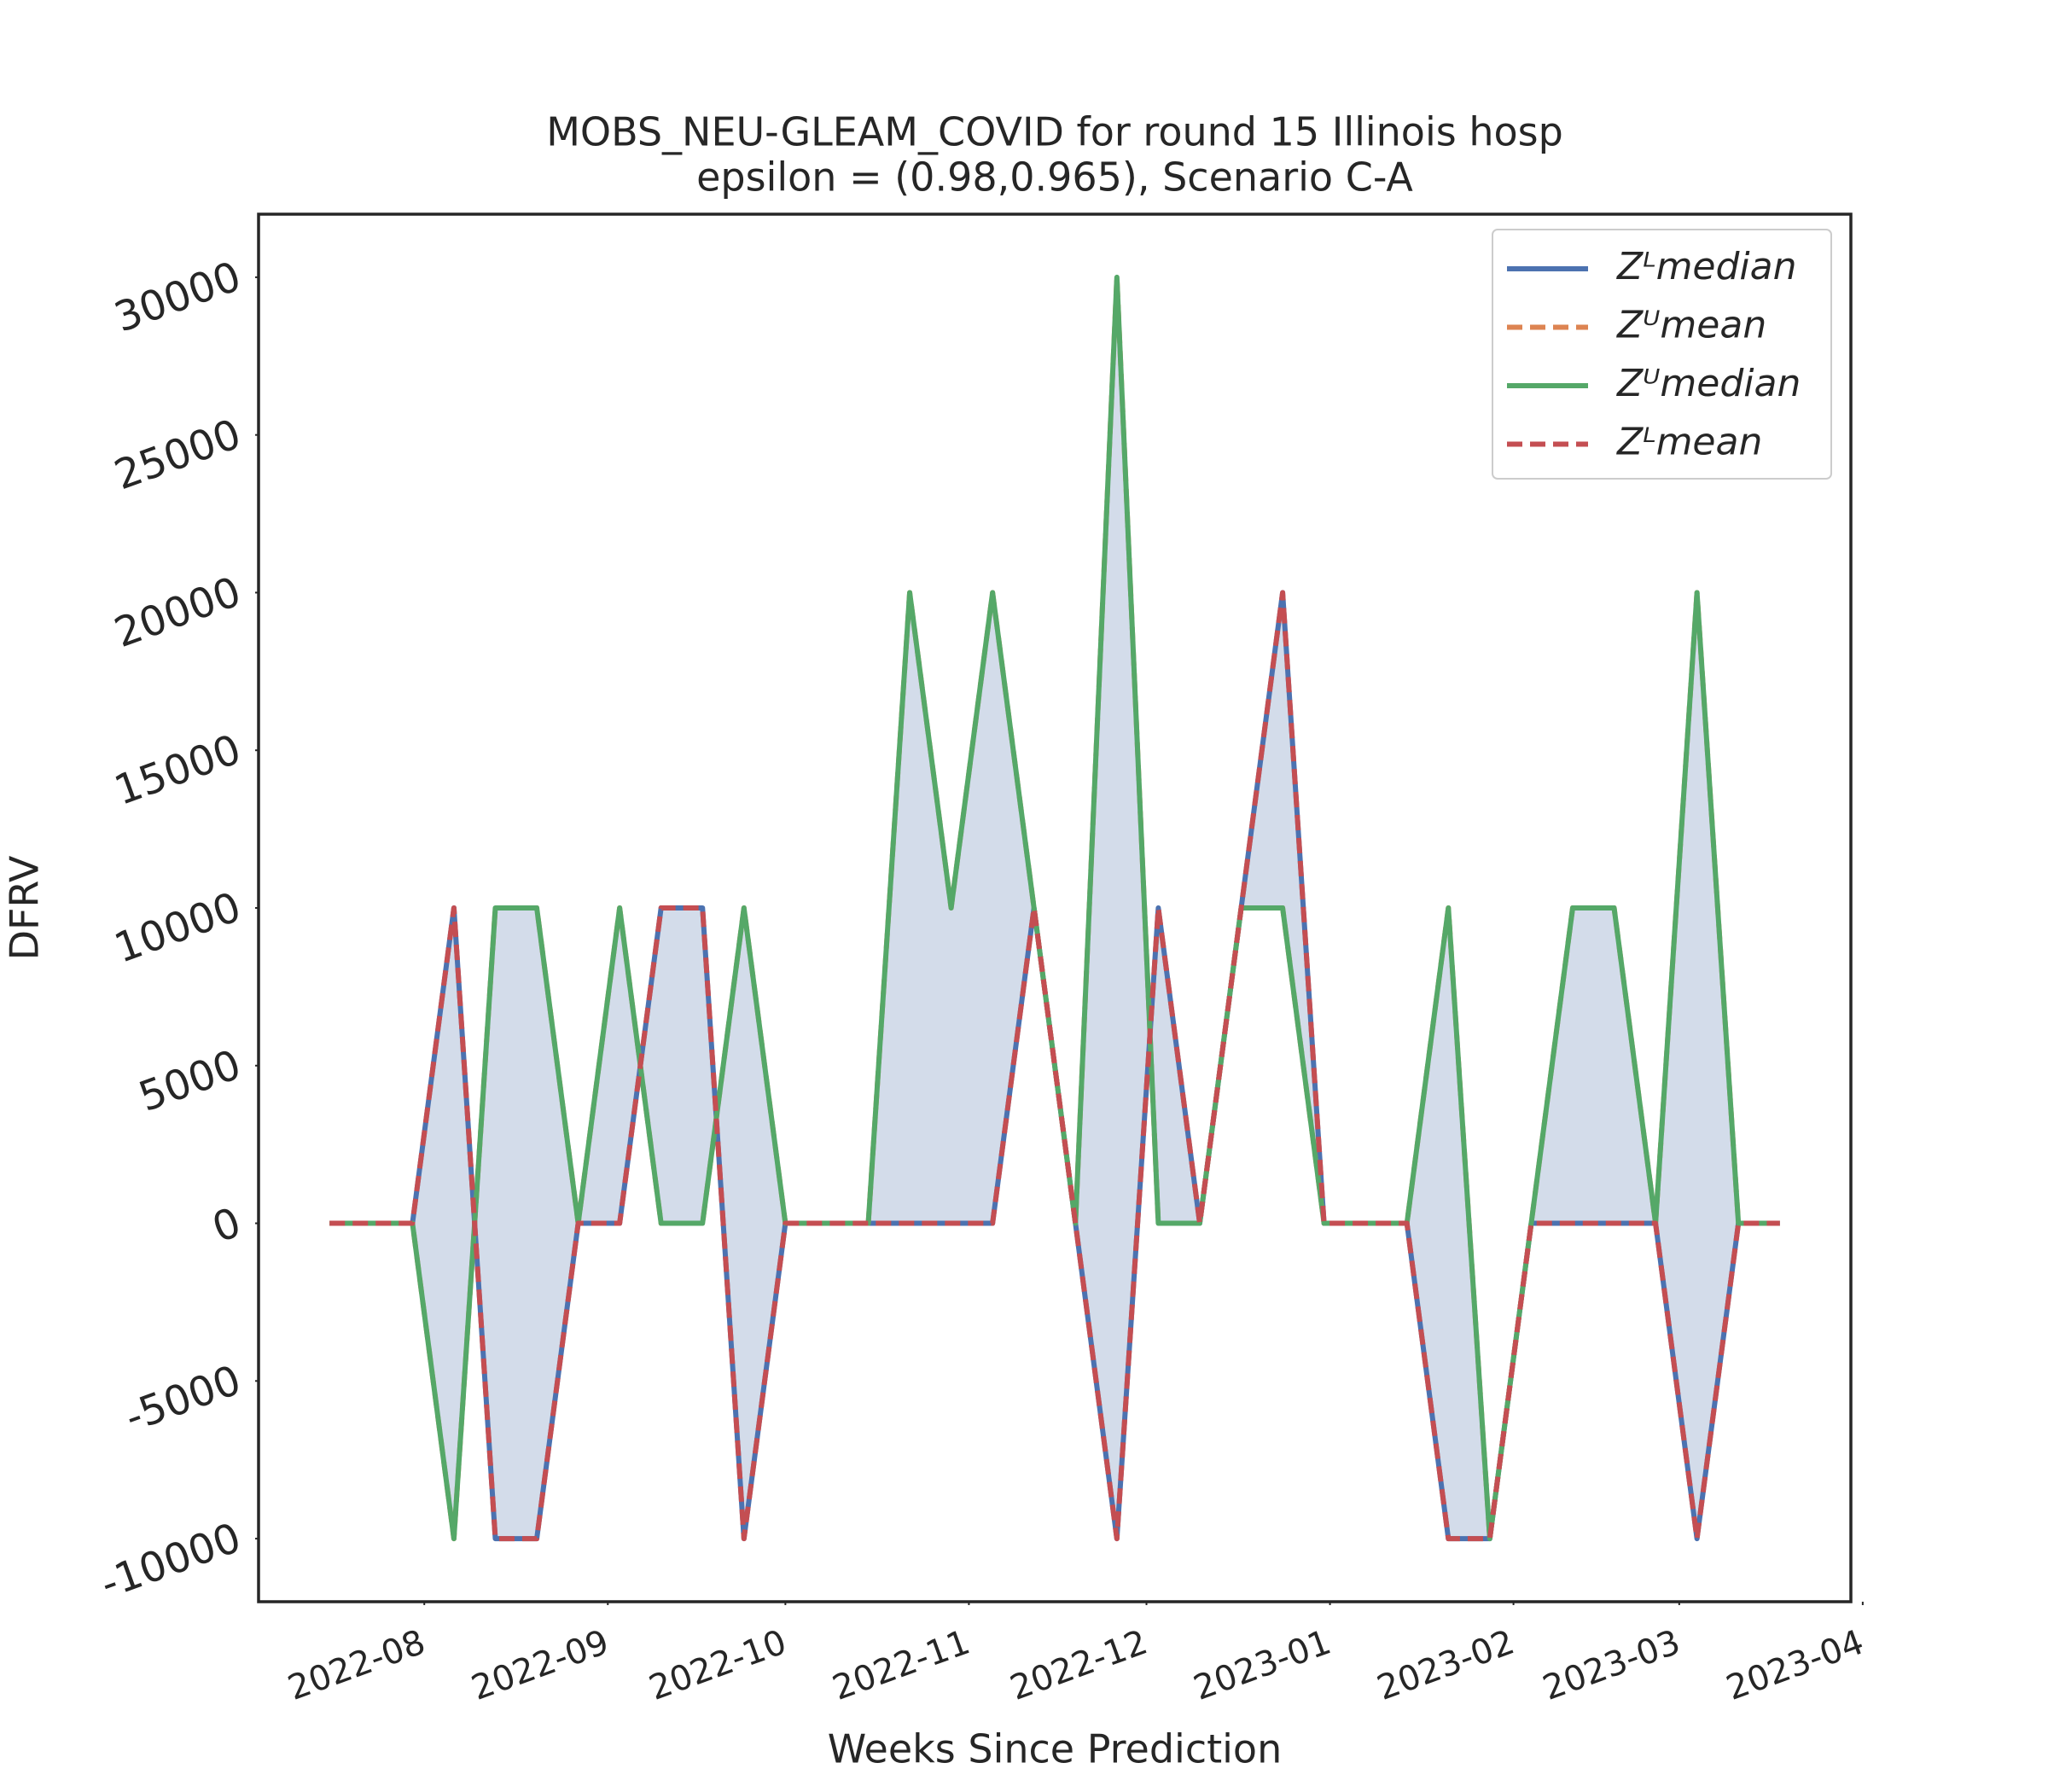  Describe the element at coordinates (177, 928) in the screenshot. I see `y-tick-label: 10000` at that location.